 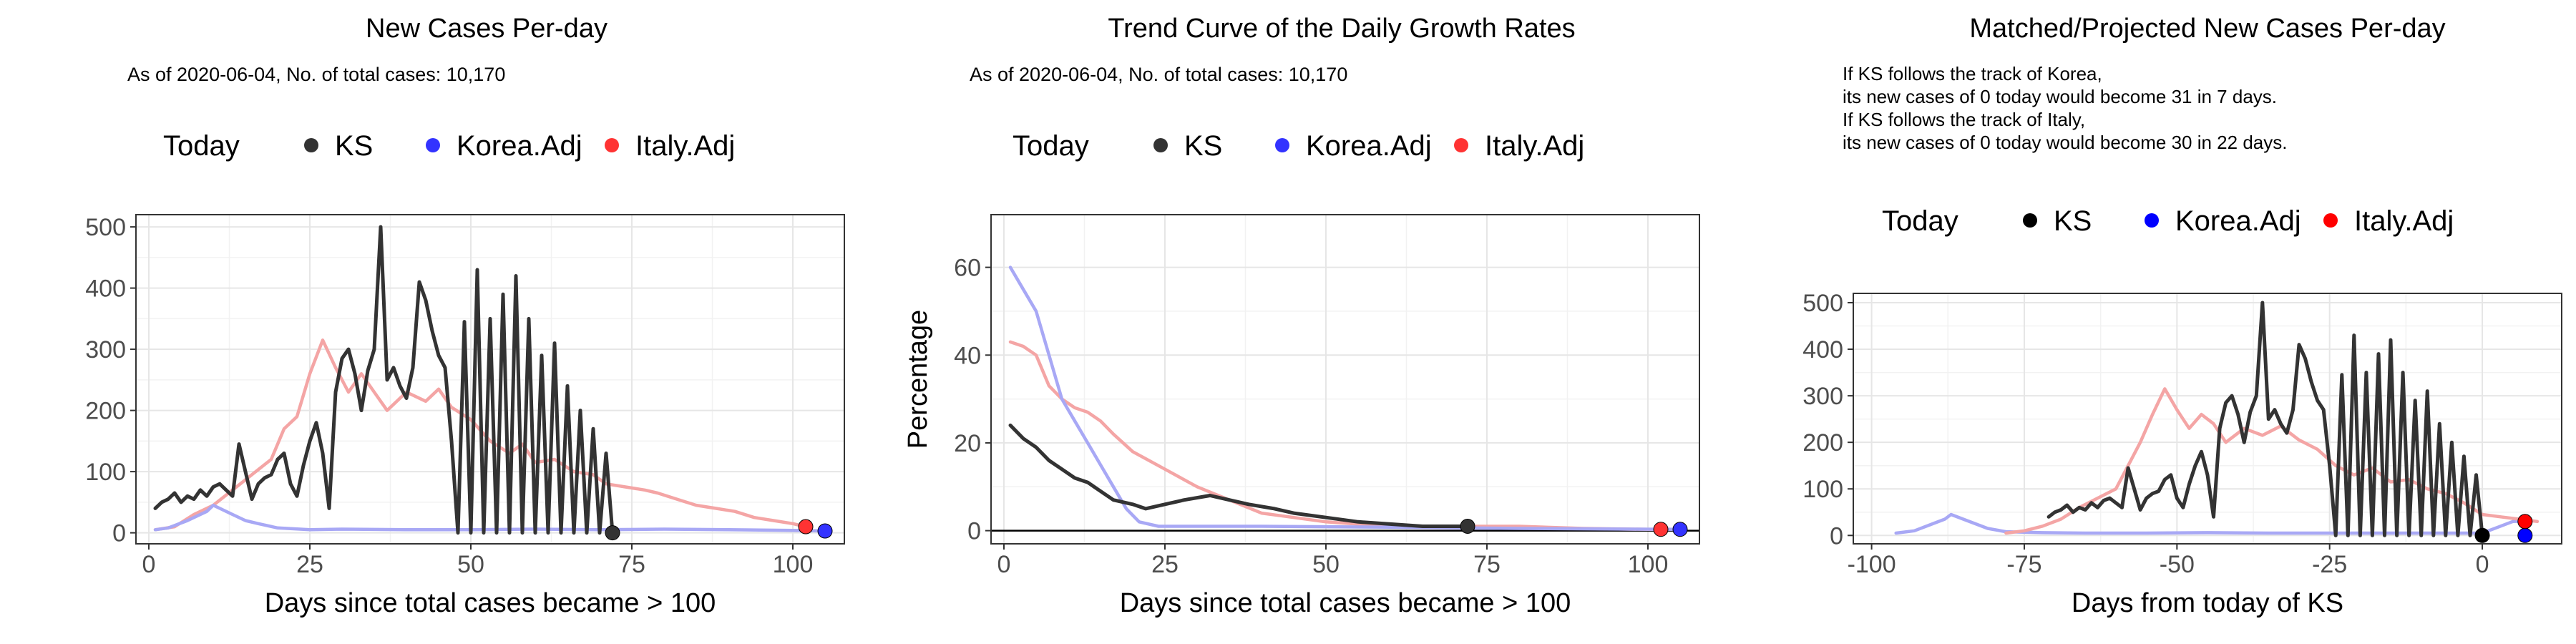 I want to click on y-tick-label: 40, so click(x=967, y=355).